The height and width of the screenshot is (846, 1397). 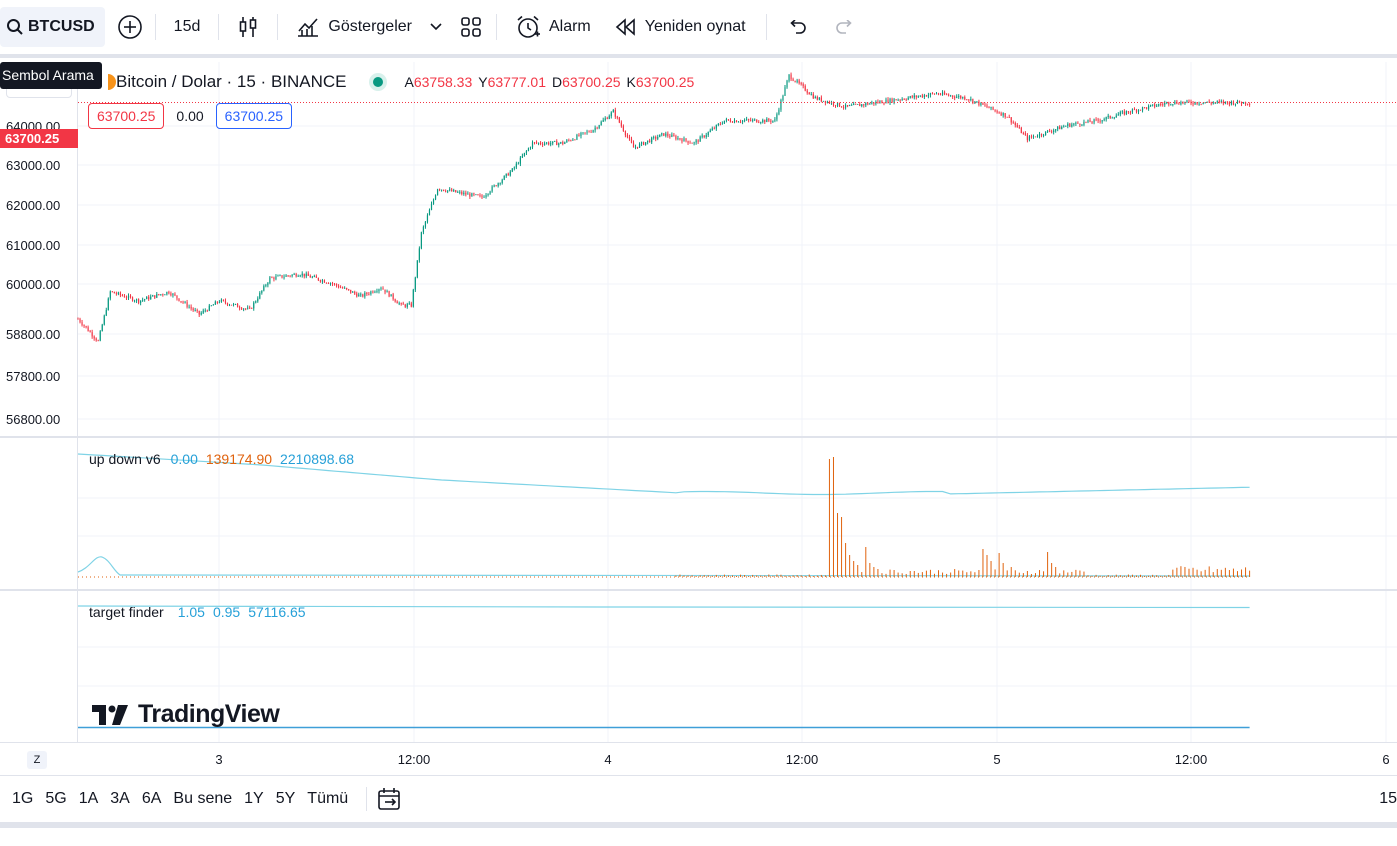 What do you see at coordinates (187, 26) in the screenshot?
I see `interval-button: 15d` at bounding box center [187, 26].